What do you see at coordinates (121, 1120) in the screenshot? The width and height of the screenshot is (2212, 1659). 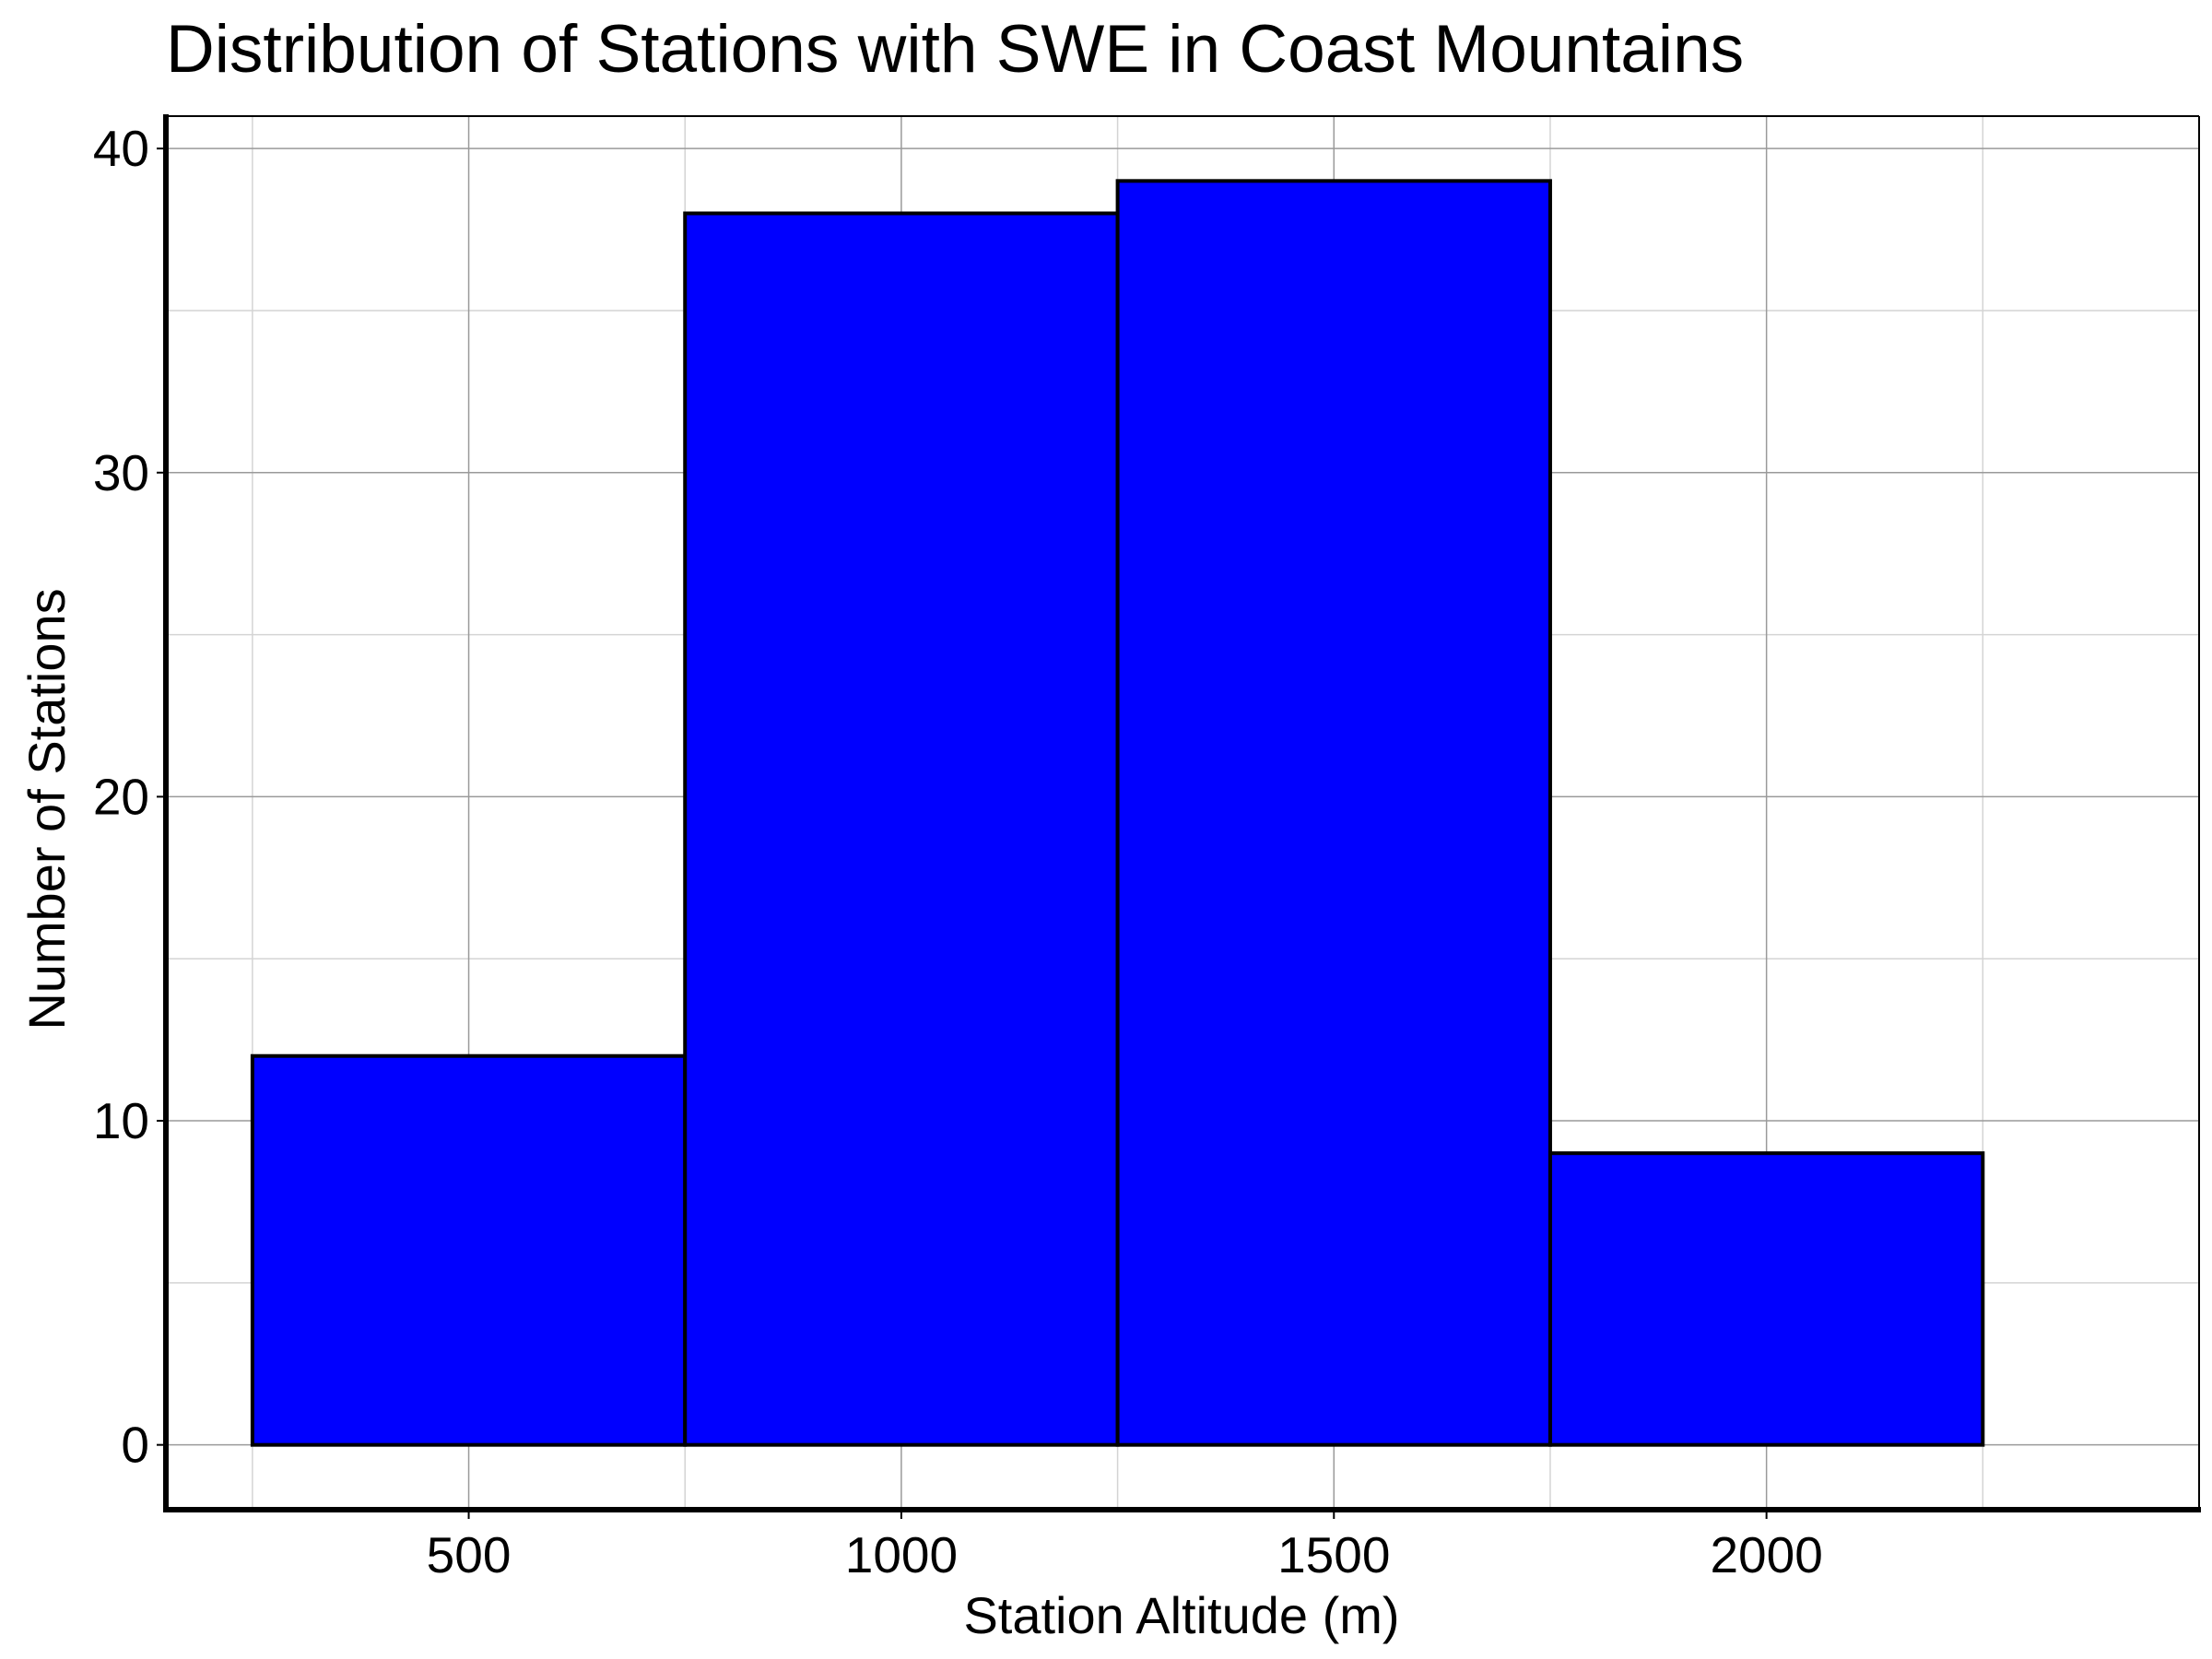 I see `y-tick-label: 10` at bounding box center [121, 1120].